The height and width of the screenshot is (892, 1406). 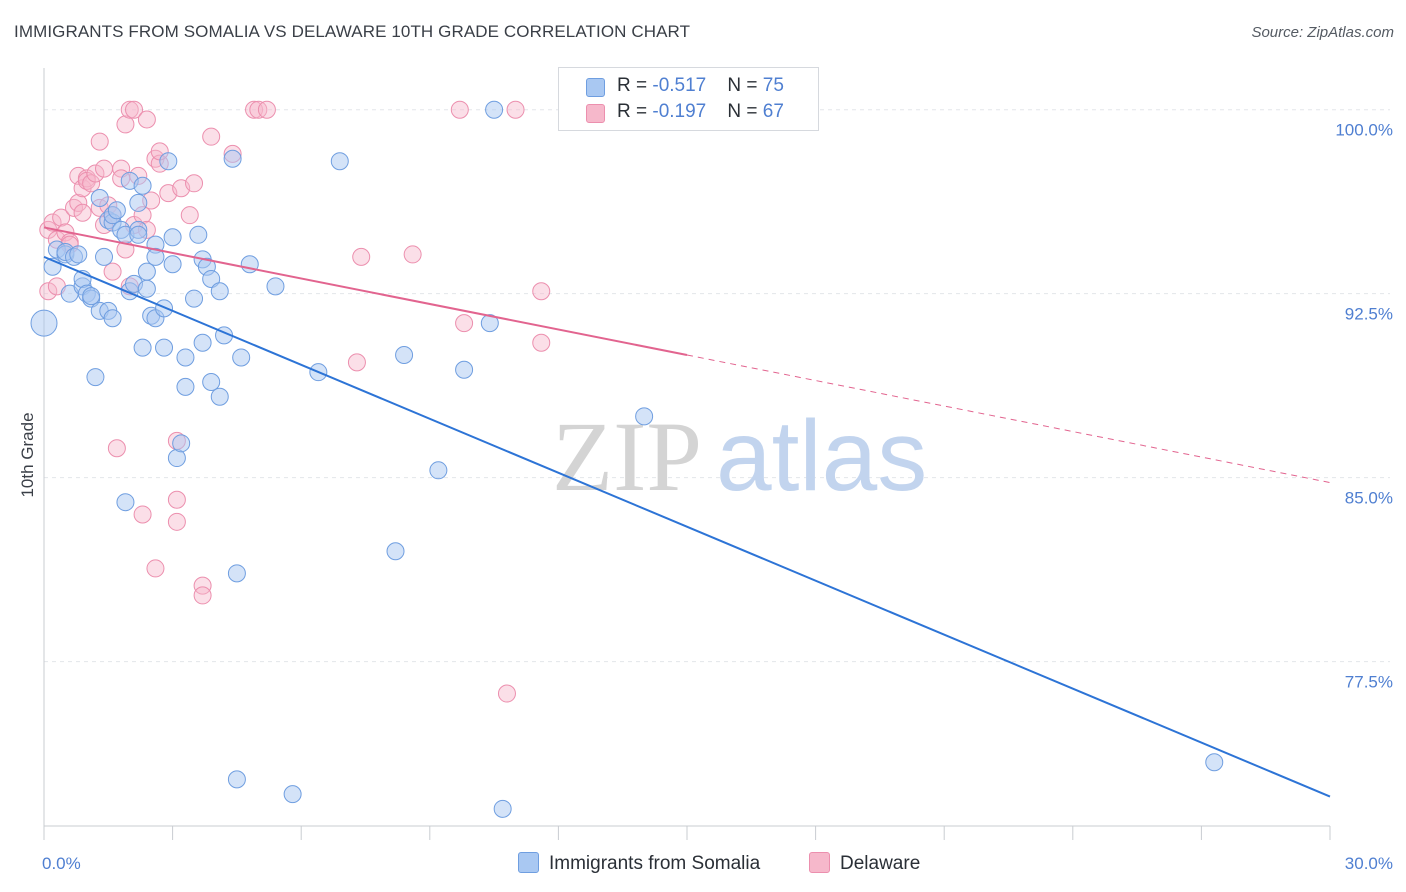 What do you see at coordinates (635, 85) in the screenshot?
I see `r-label: R =` at bounding box center [635, 85].